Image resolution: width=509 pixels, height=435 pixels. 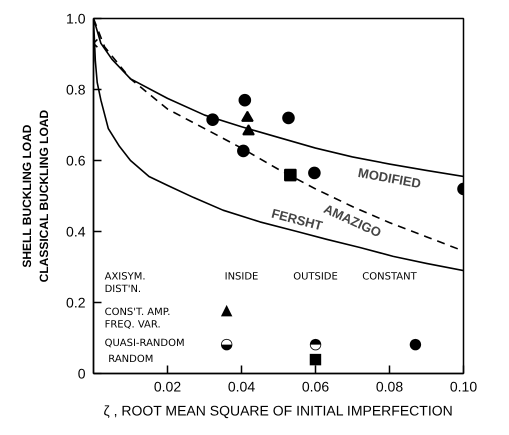 I want to click on y-tick-label: 0, so click(x=82, y=374).